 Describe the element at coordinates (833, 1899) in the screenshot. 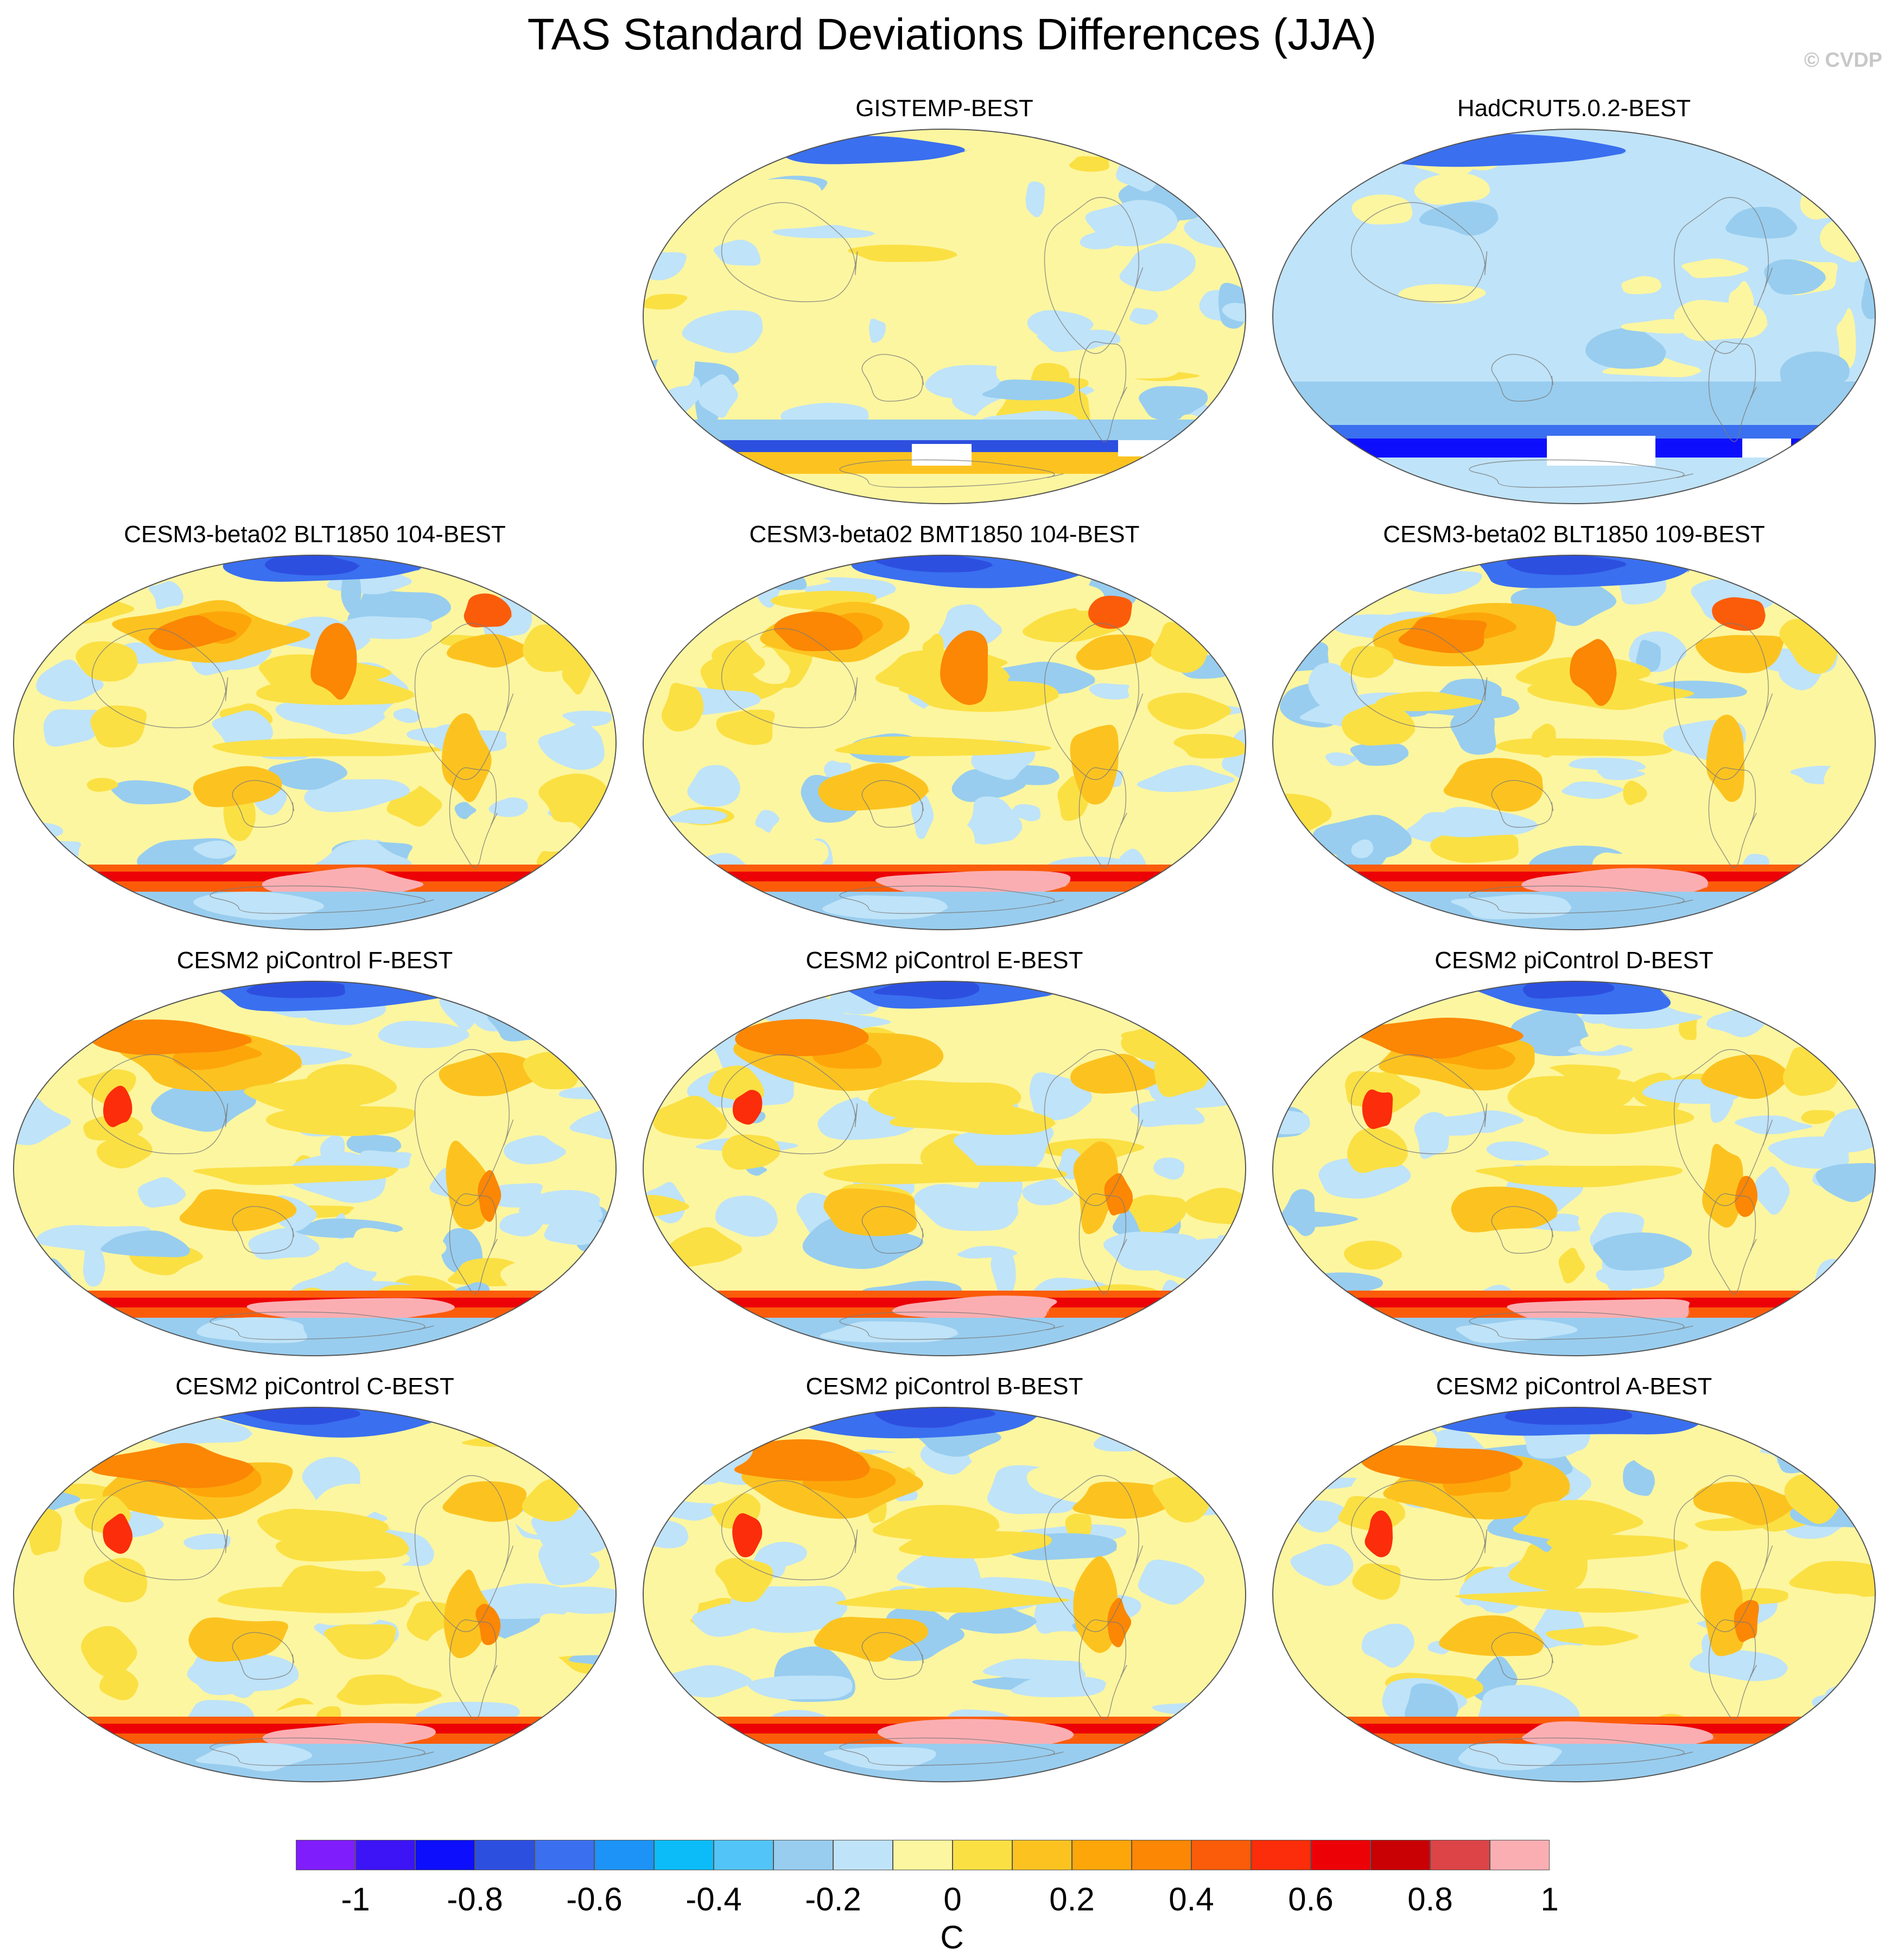

I see `colorbar-tick-label: -0.2` at that location.